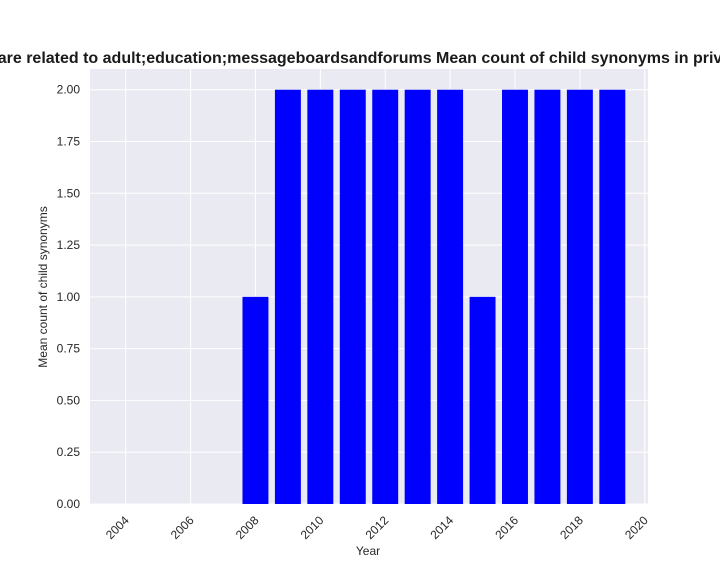  Describe the element at coordinates (247, 527) in the screenshot. I see `x-tick-label: 2008` at that location.